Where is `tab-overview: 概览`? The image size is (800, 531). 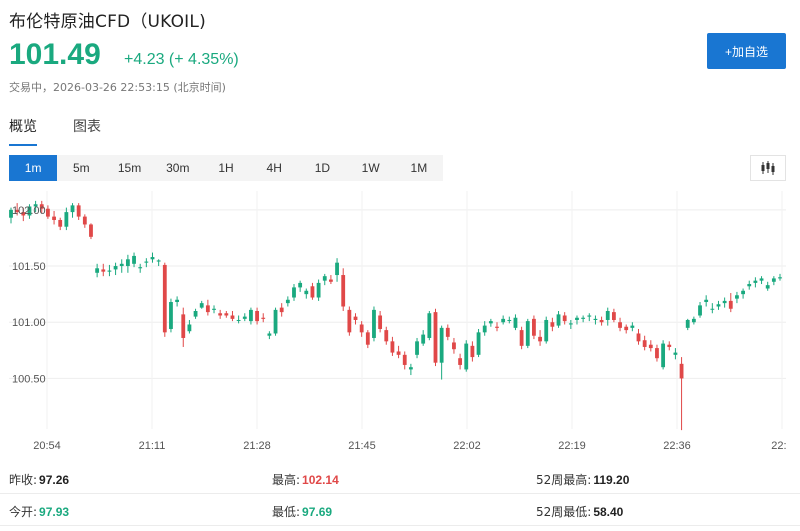
tab-overview: 概览 is located at coordinates (23, 131).